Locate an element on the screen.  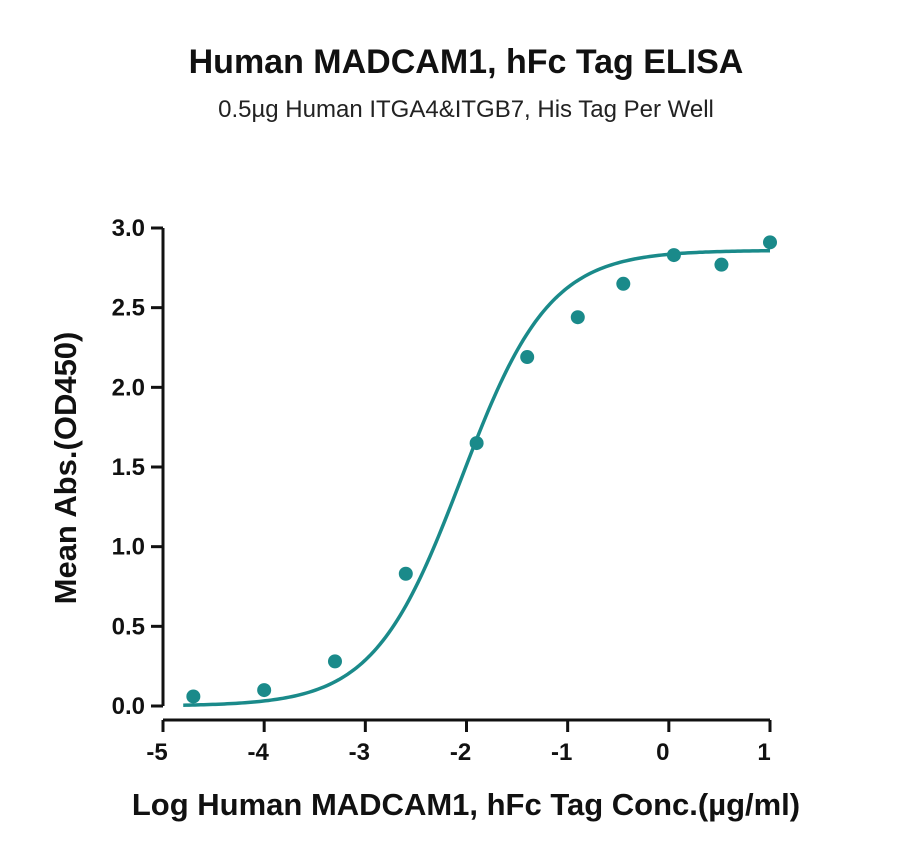
y-tick-label: 1.5 is located at coordinates (128, 467).